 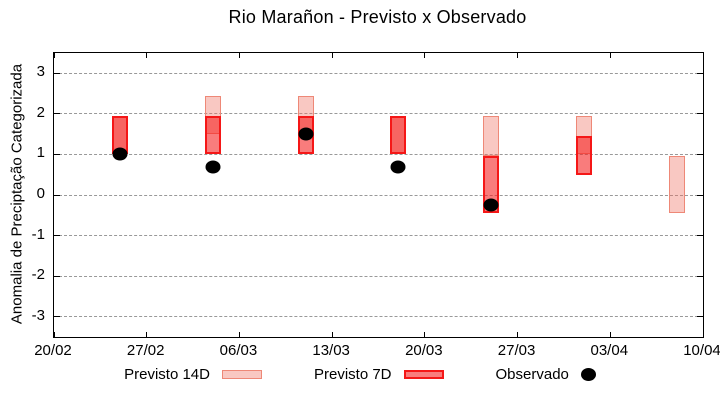 What do you see at coordinates (424, 350) in the screenshot?
I see `x-tick-label: 20/03` at bounding box center [424, 350].